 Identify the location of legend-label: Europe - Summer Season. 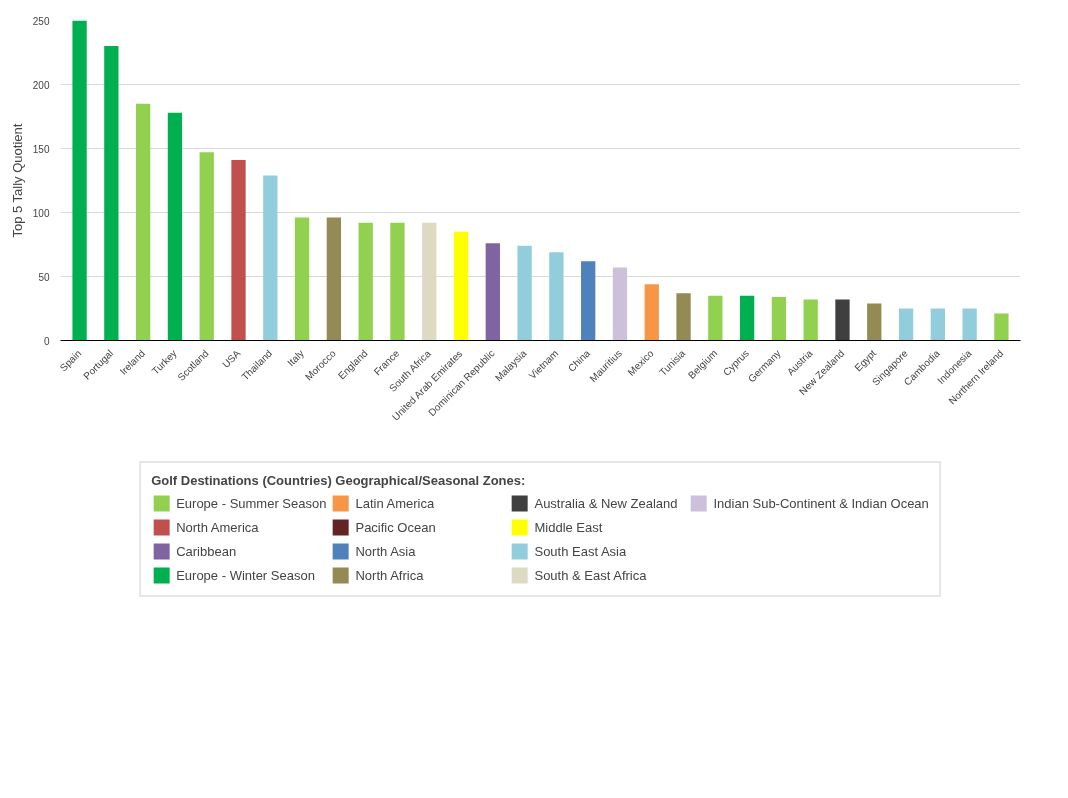
(251, 503).